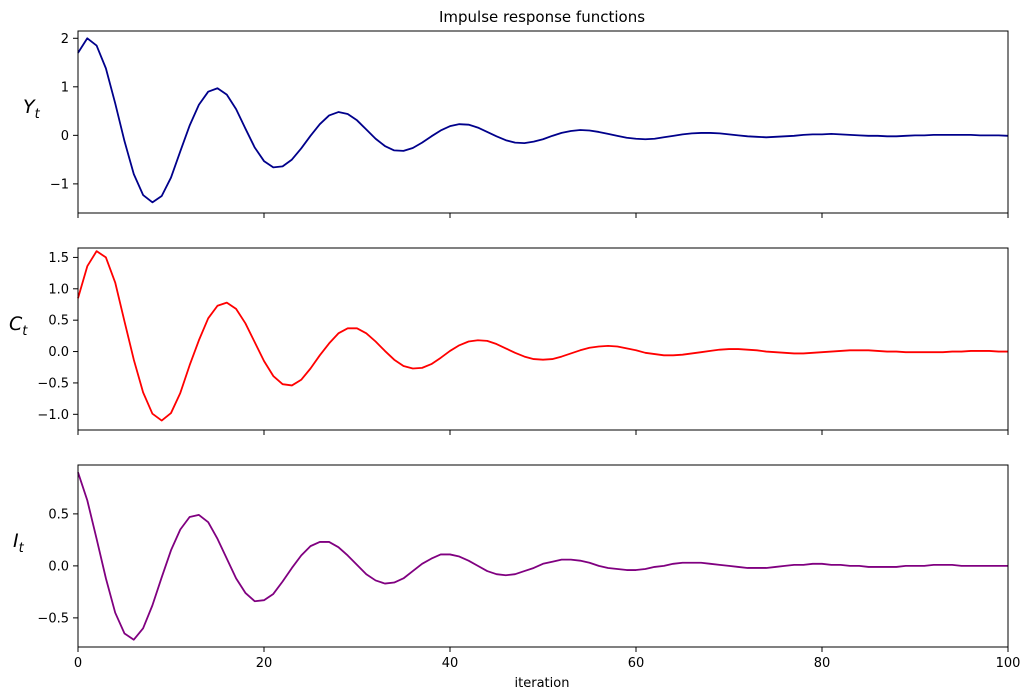 Image resolution: width=1031 pixels, height=700 pixels. I want to click on y-tick-label-y: 2, so click(65, 39).